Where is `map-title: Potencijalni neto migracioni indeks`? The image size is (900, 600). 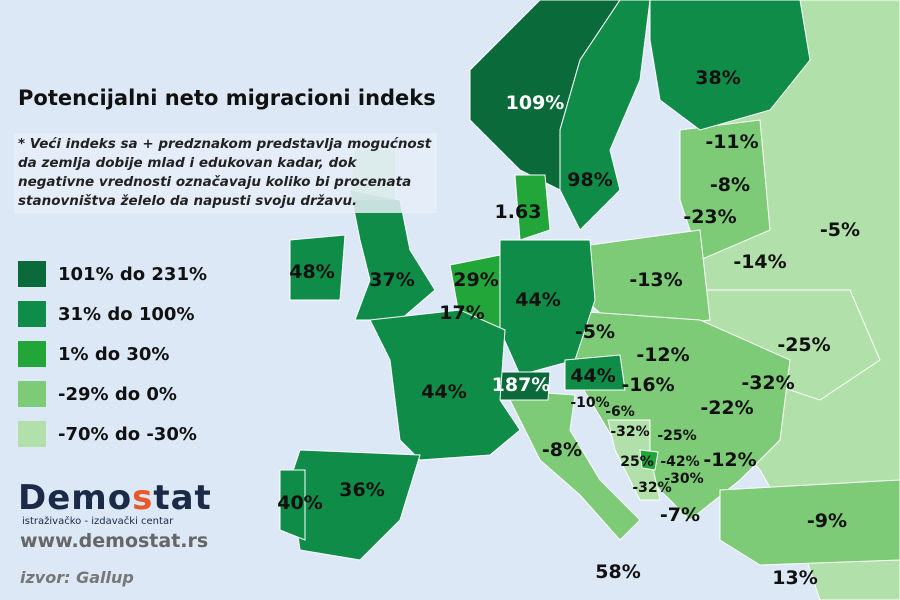 map-title: Potencijalni neto migracioni indeks is located at coordinates (227, 98).